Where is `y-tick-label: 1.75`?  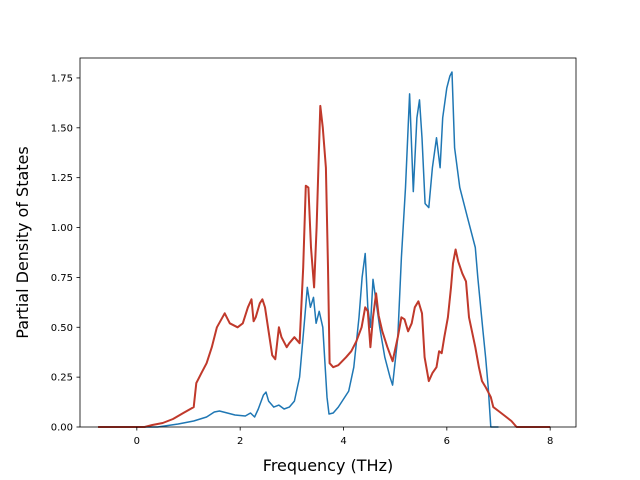
y-tick-label: 1.75 is located at coordinates (62, 78).